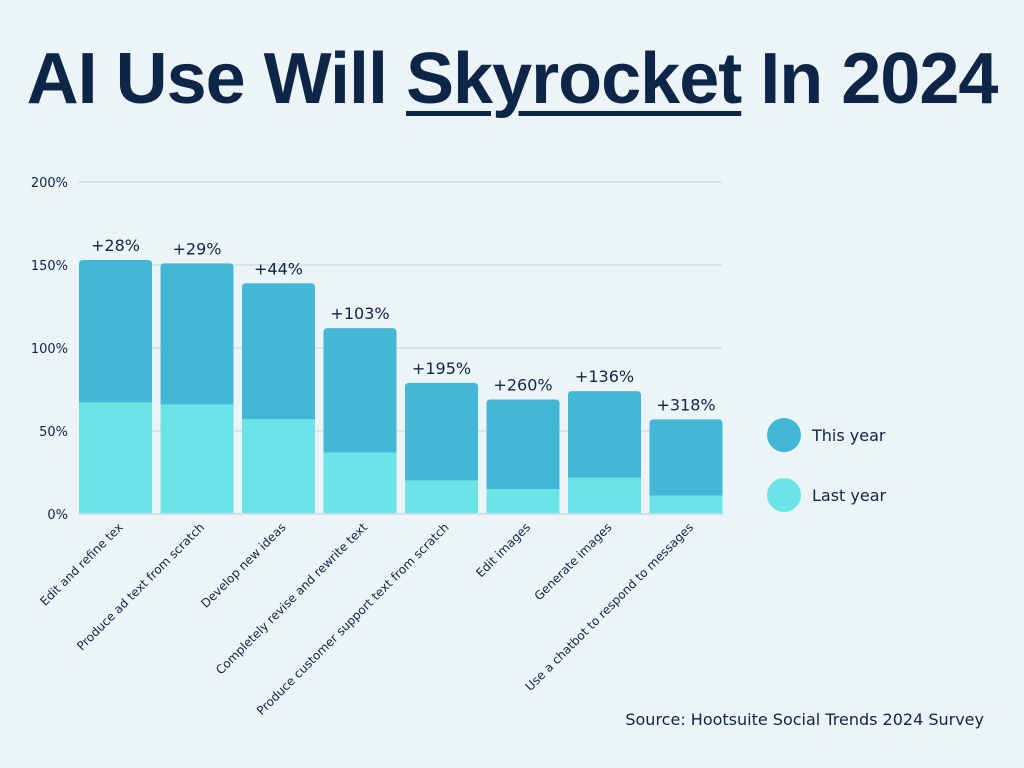  What do you see at coordinates (441, 368) in the screenshot?
I see `data-label: +195%` at bounding box center [441, 368].